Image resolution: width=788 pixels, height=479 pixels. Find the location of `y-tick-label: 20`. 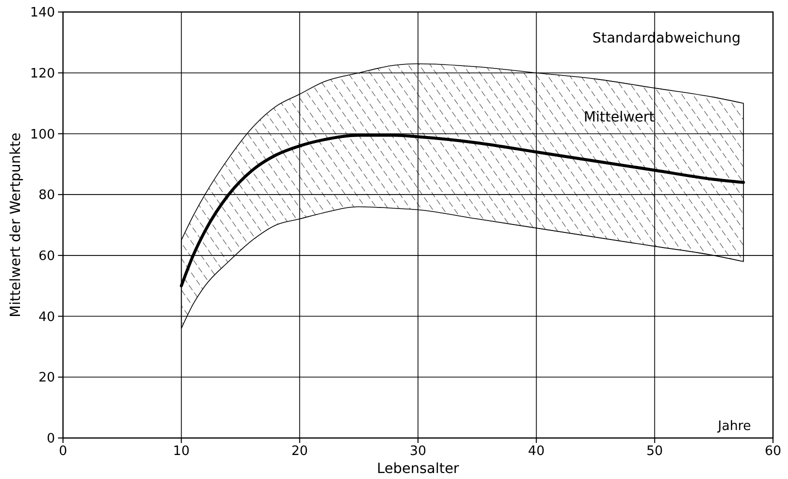

y-tick-label: 20 is located at coordinates (46, 378).